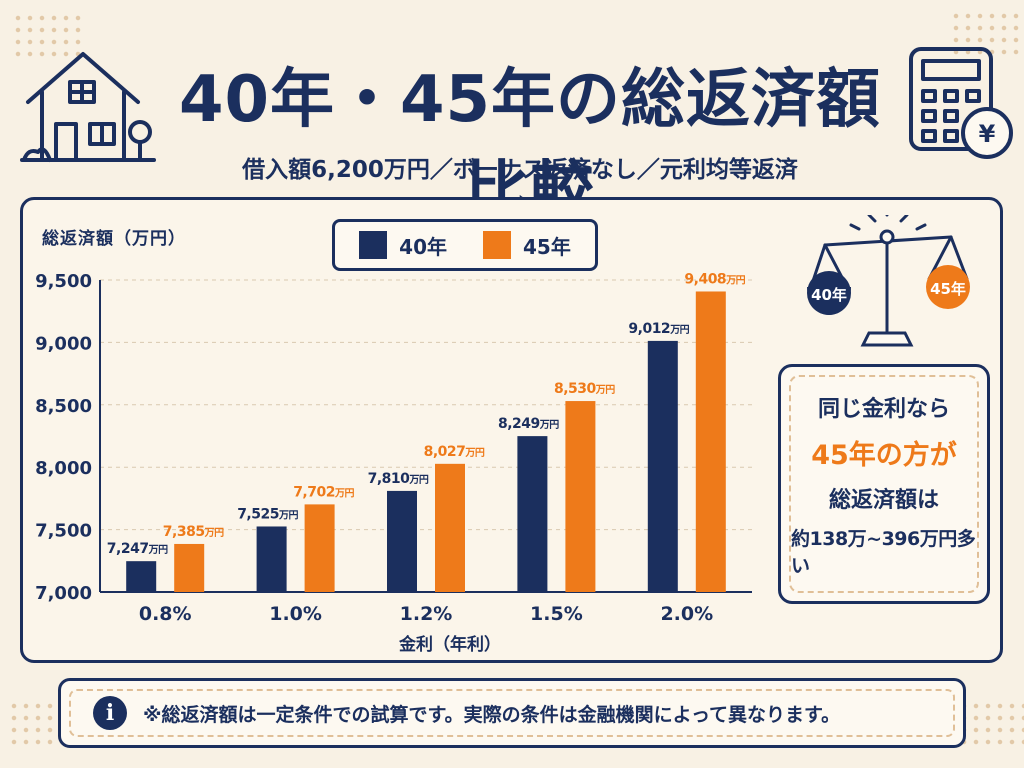 The height and width of the screenshot is (768, 1024). What do you see at coordinates (883, 500) in the screenshot?
I see `summary-line-3: 総返済額は` at bounding box center [883, 500].